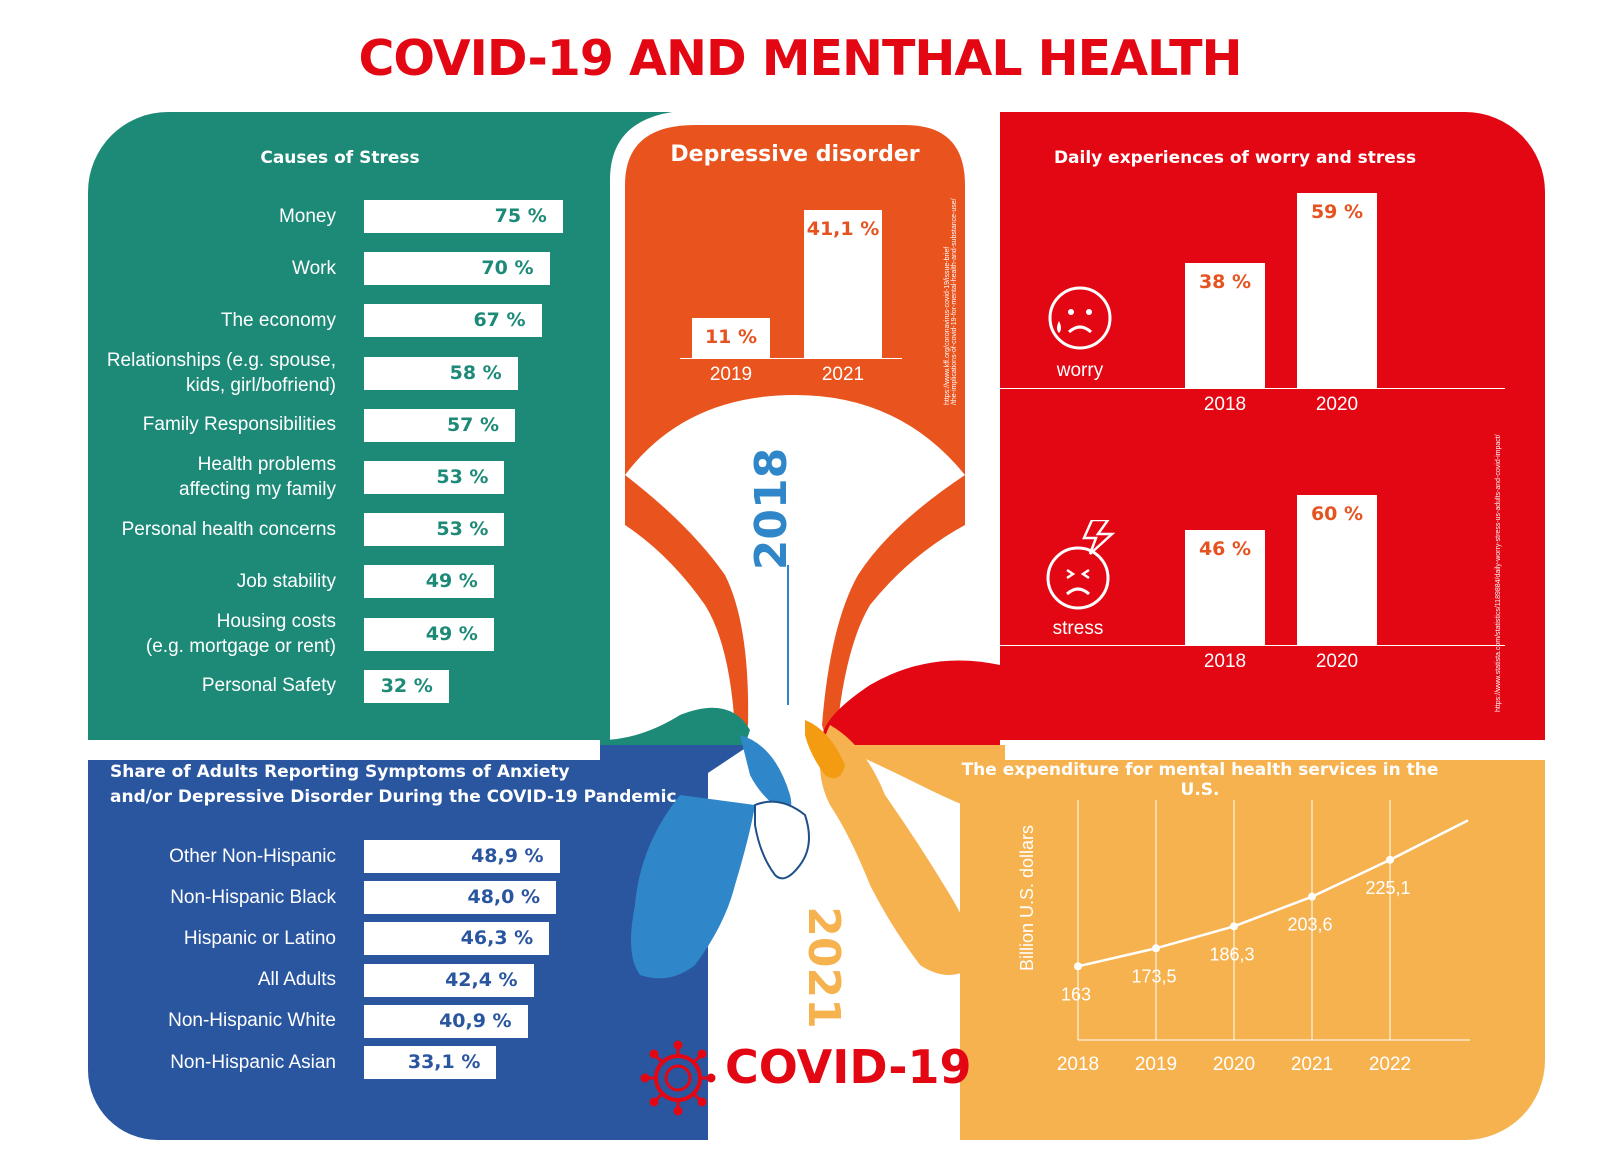  Describe the element at coordinates (1337, 290) in the screenshot. I see `worry-bar: 59 %` at that location.